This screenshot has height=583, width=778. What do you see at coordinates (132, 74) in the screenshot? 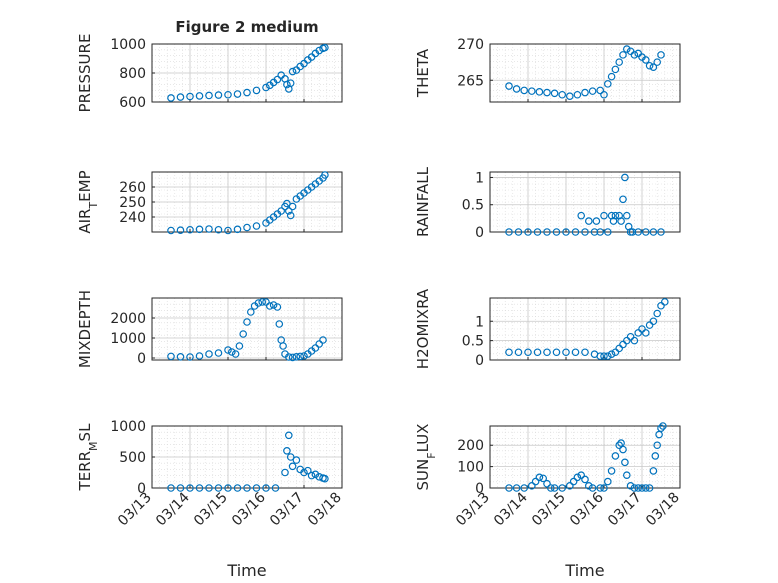
I see `y-tick-label: 800` at bounding box center [132, 74].